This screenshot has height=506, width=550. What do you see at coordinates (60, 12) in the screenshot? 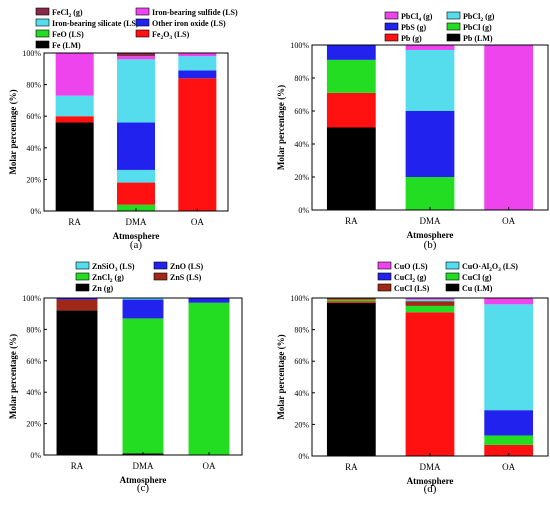
I see `legend-text: FeCl` at bounding box center [60, 12].